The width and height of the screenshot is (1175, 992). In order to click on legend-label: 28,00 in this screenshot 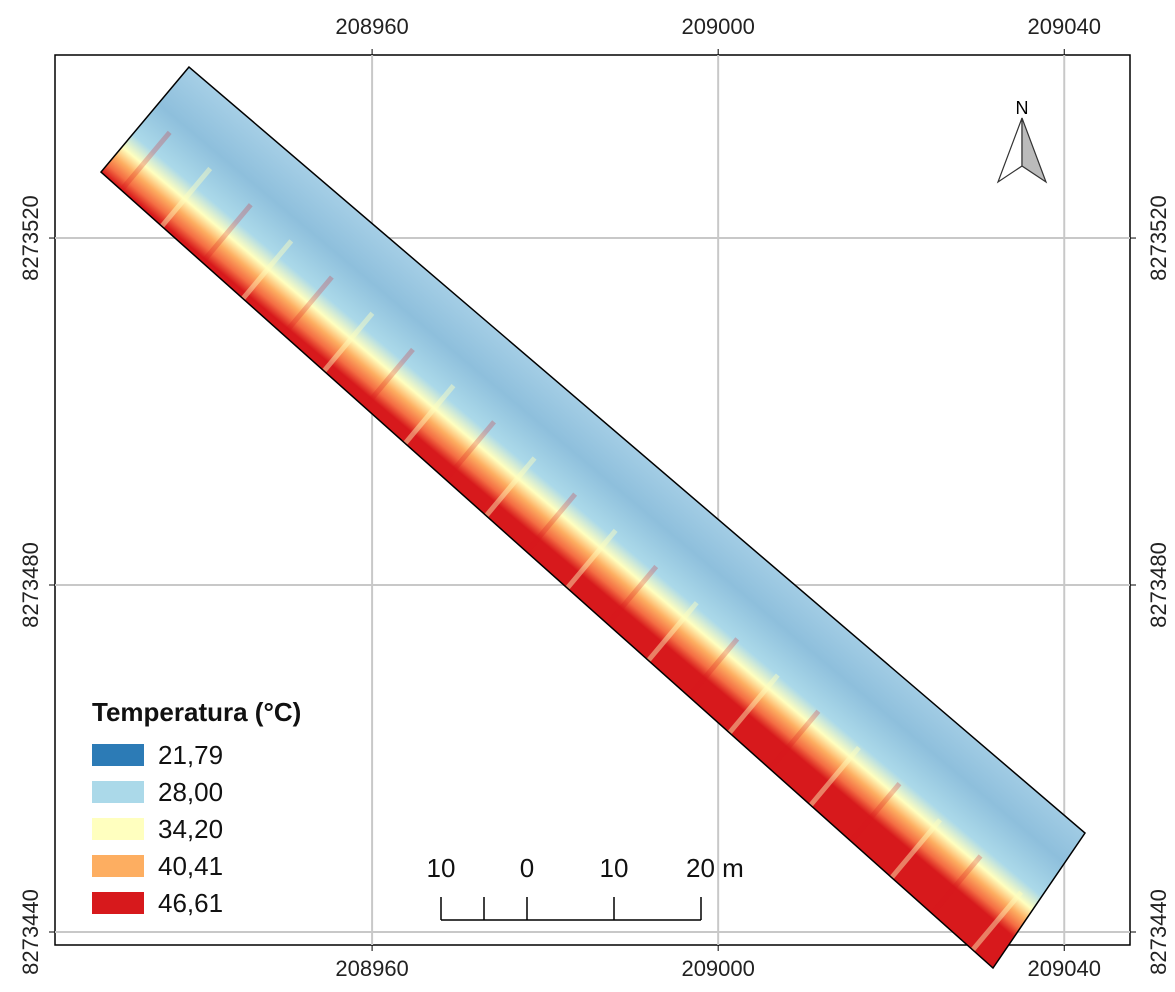, I will do `click(190, 792)`.